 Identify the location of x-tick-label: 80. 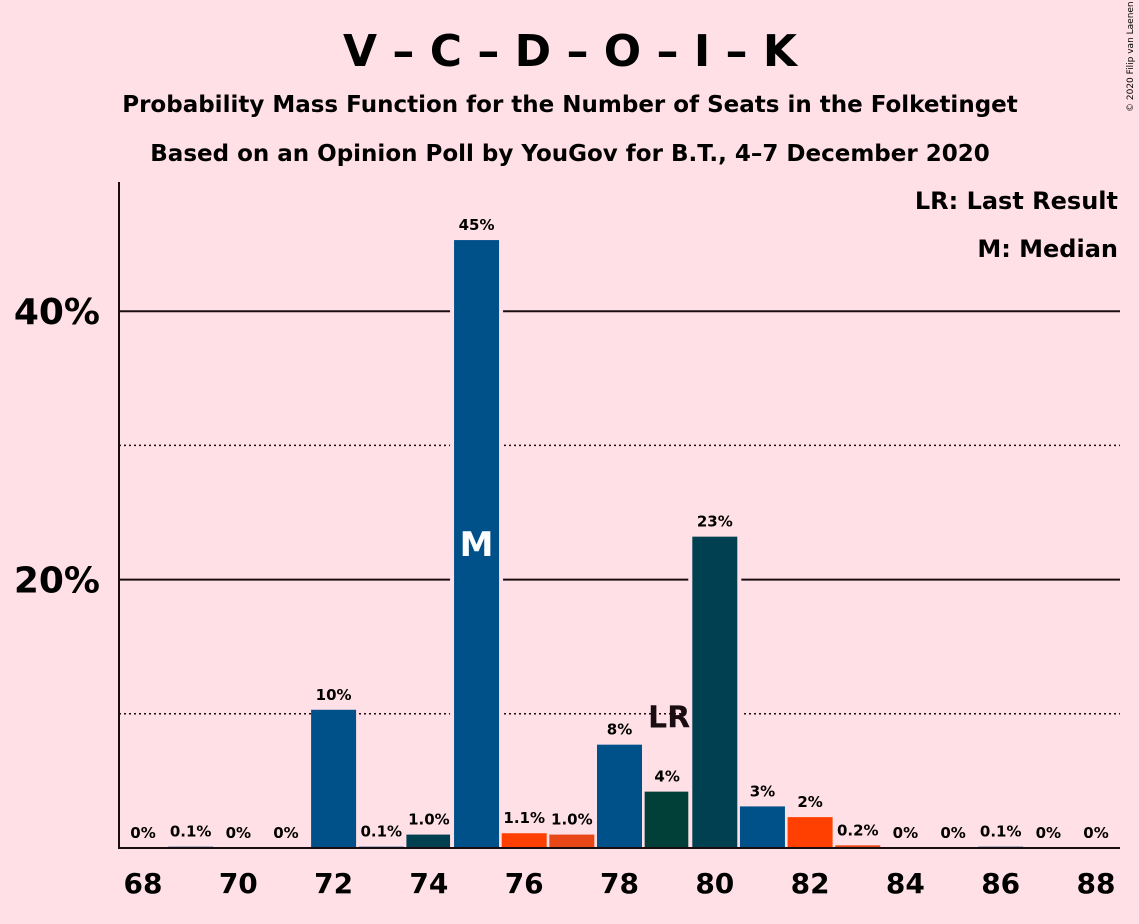
(714, 883).